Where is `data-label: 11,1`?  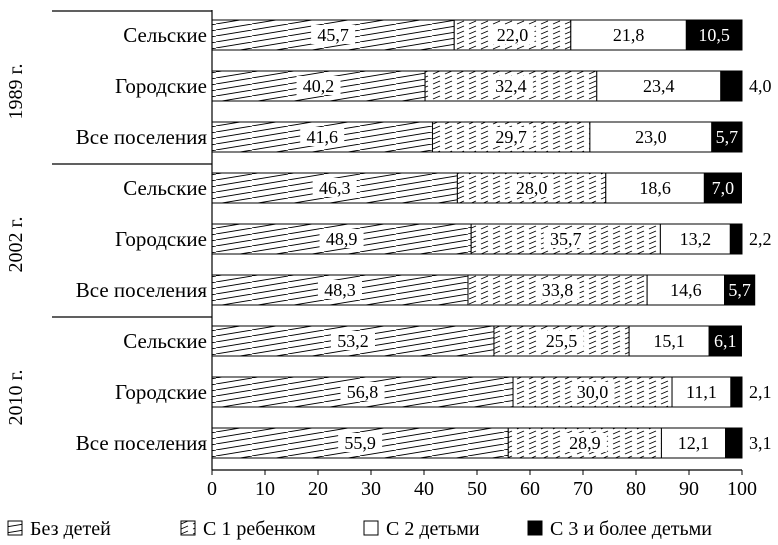 data-label: 11,1 is located at coordinates (701, 392).